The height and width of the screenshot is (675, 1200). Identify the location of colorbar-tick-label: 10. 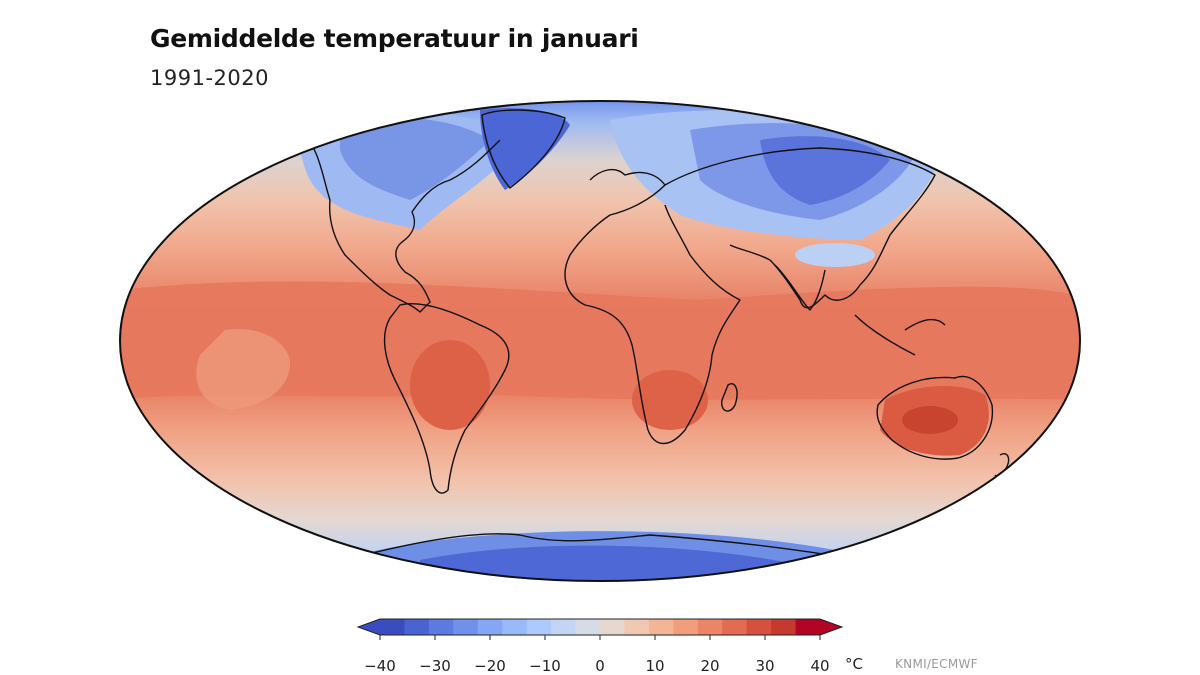
(655, 666).